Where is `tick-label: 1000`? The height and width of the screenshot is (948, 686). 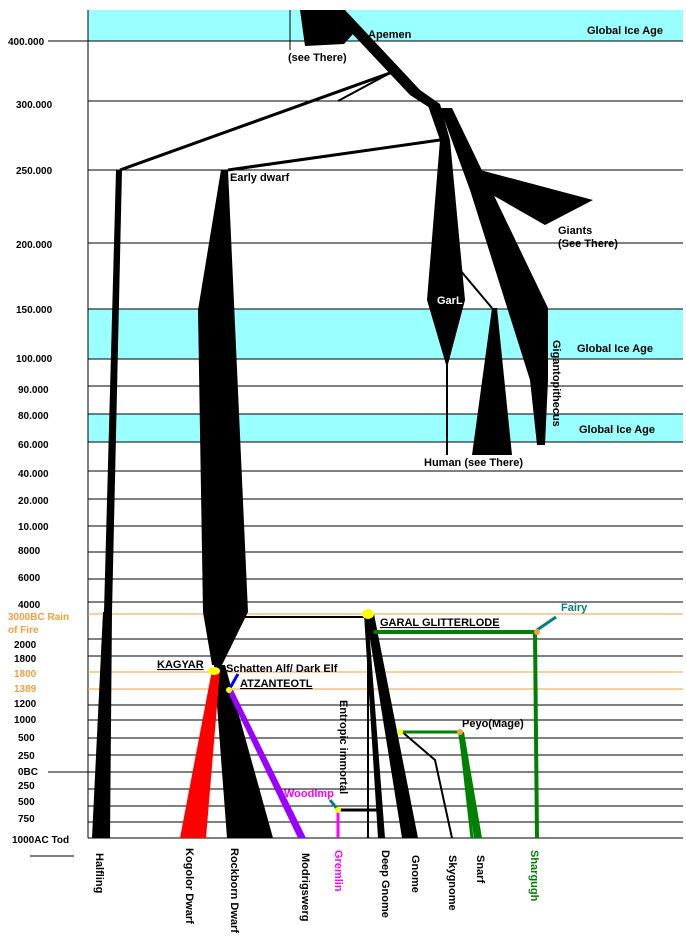
tick-label: 1000 is located at coordinates (25, 720).